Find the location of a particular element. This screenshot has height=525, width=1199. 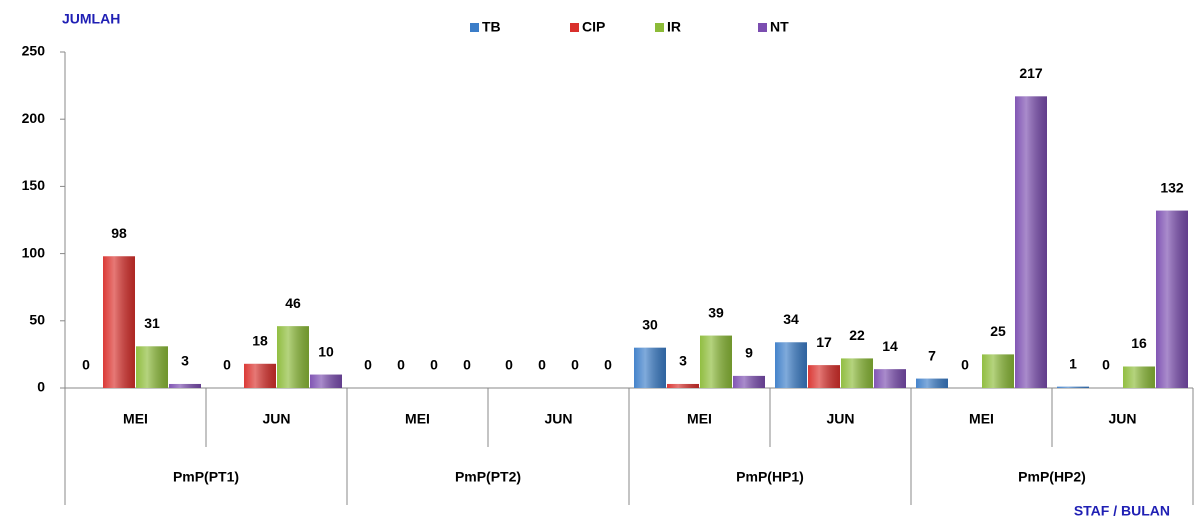

data-label: 217 is located at coordinates (1031, 73).